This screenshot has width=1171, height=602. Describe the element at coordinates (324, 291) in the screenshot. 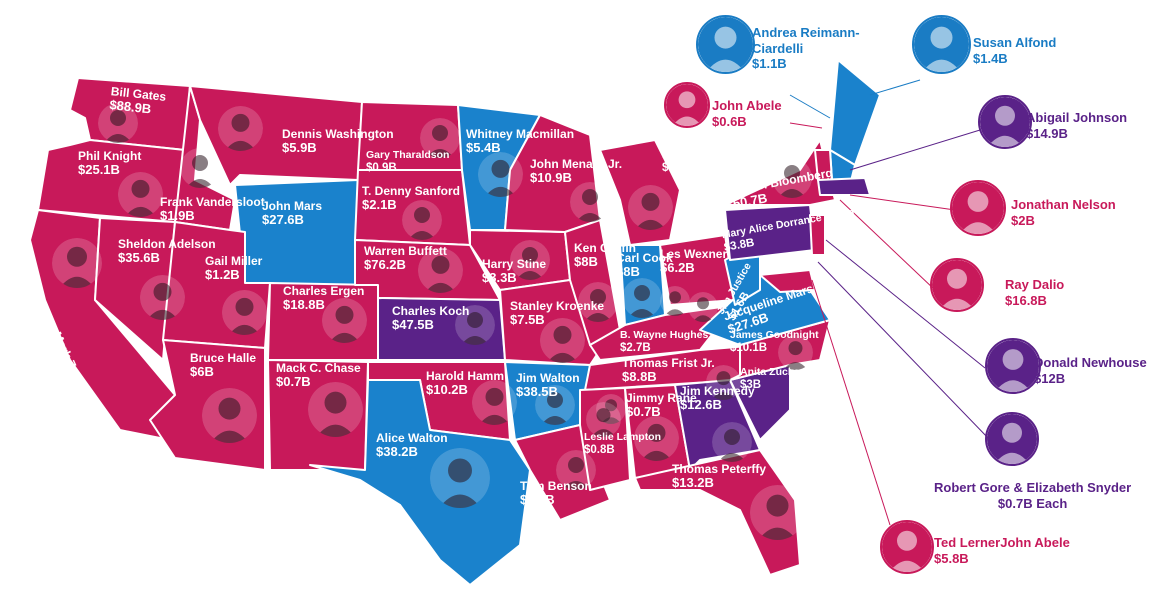

I see `billionaire-name: Charles Ergen` at that location.